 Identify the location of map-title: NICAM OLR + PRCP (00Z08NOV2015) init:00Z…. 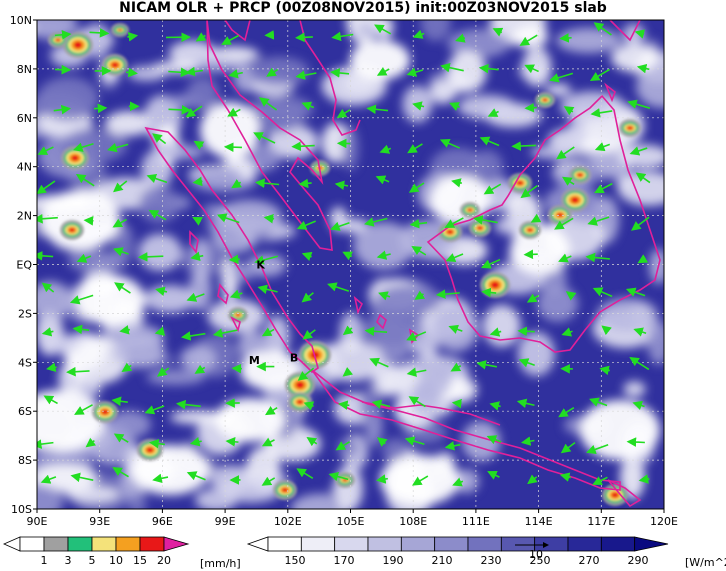
(363, 8).